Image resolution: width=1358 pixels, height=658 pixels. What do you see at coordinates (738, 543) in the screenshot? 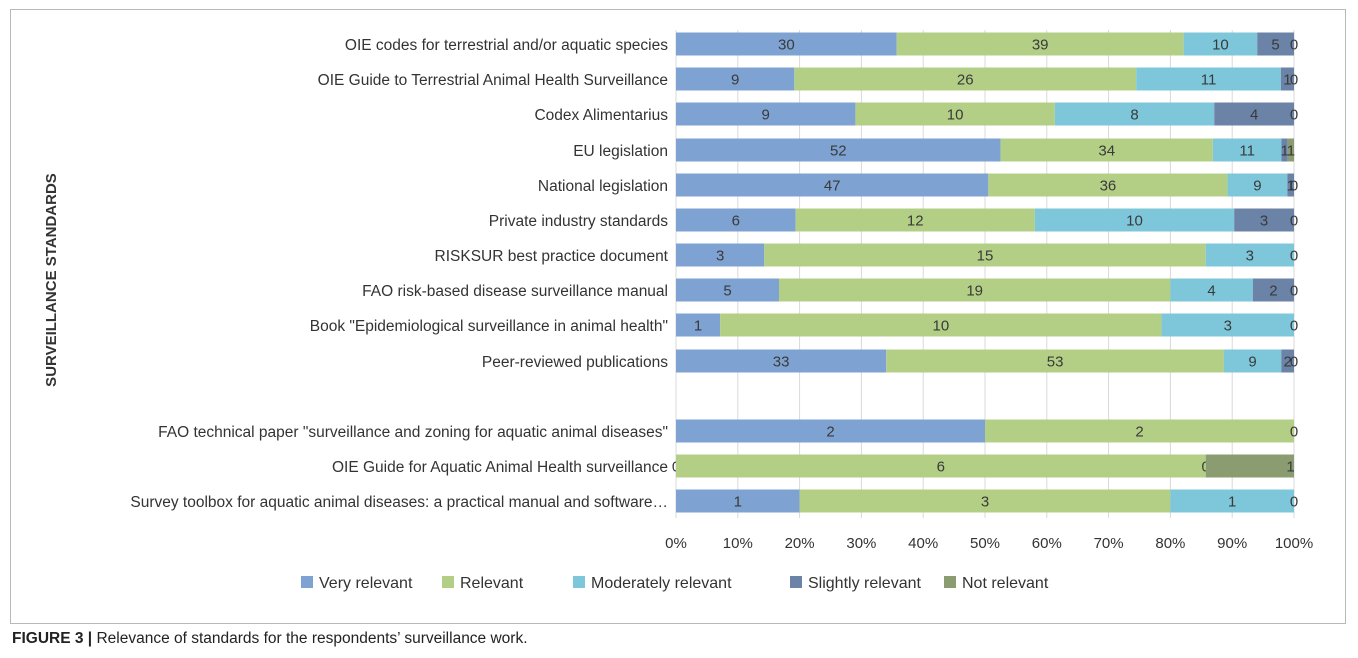
I see `x-tick-label: 10%` at bounding box center [738, 543].